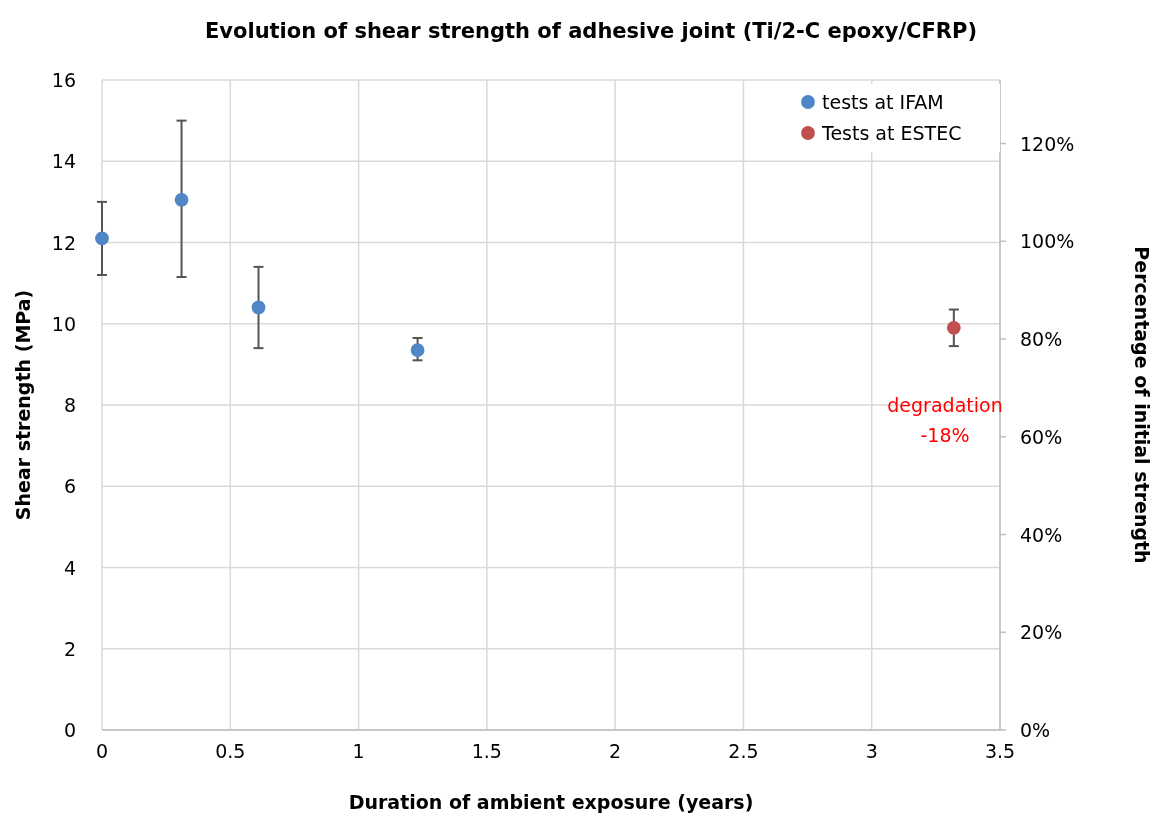  I want to click on x-axis-title: Duration of ambient exposure (years), so click(551, 802).